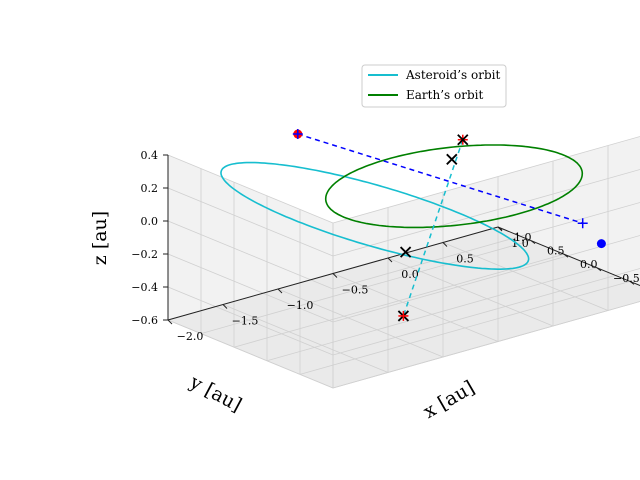 The width and height of the screenshot is (640, 480). Describe the element at coordinates (300, 305) in the screenshot. I see `x-tick-label: −1.0` at that location.